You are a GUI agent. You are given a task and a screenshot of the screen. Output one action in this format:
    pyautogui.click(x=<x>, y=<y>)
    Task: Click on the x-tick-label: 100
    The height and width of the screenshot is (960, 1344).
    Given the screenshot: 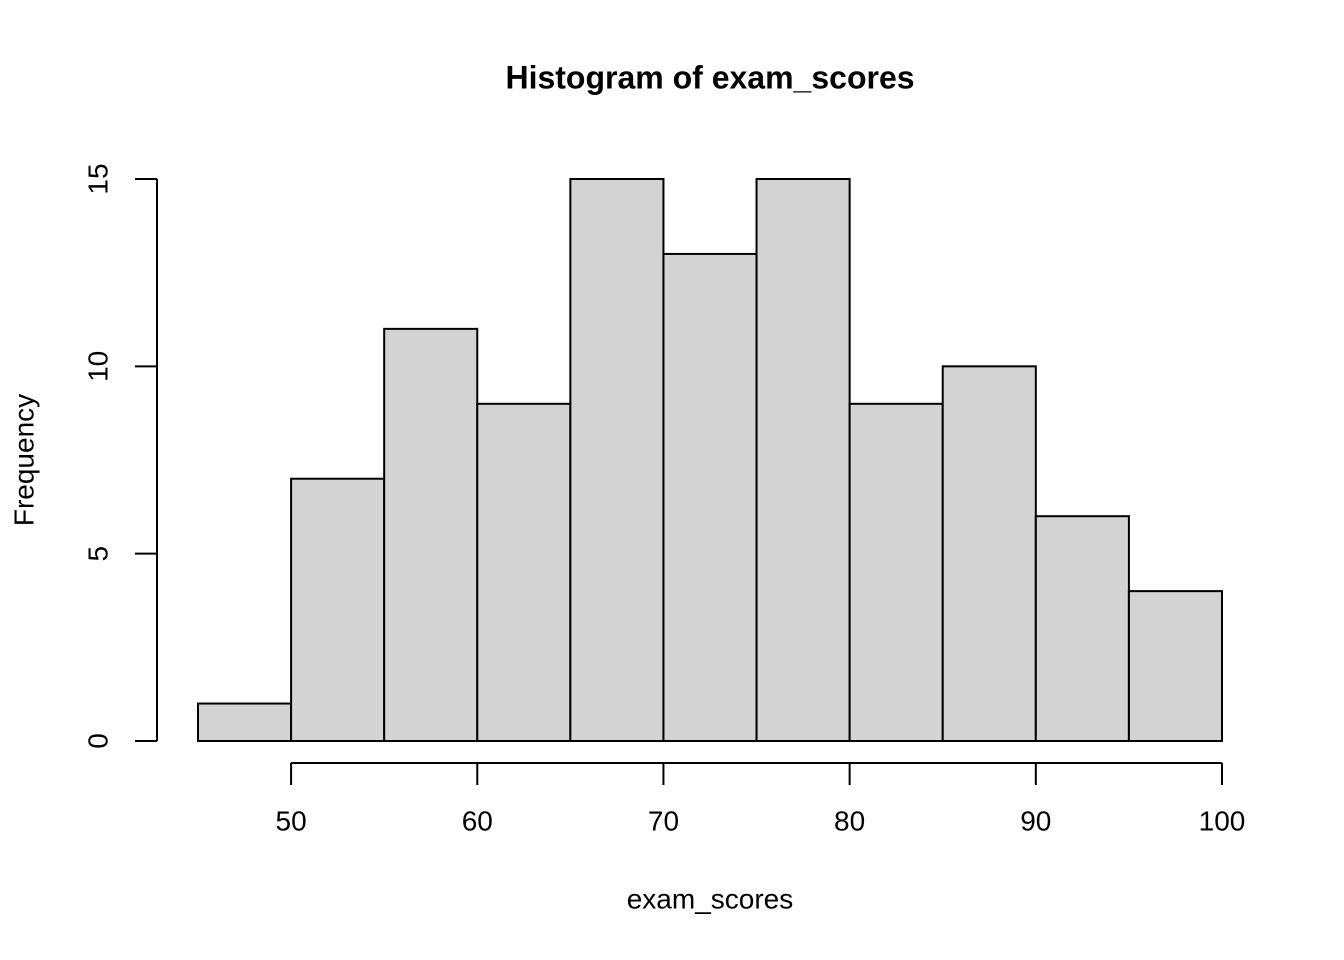 What is the action you would take?
    pyautogui.click(x=1222, y=820)
    